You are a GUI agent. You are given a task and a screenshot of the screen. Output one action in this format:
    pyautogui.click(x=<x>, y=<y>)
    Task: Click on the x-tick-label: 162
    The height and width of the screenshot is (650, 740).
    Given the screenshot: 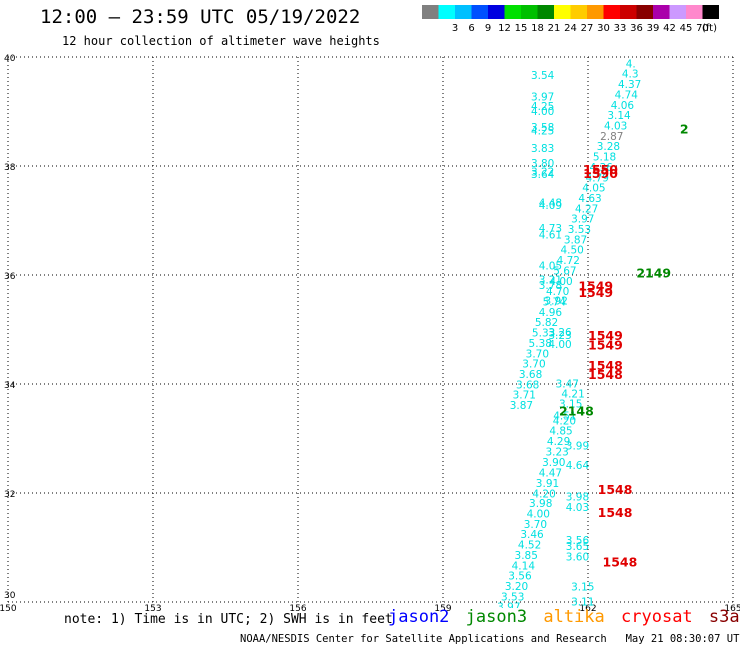 What is the action you would take?
    pyautogui.click(x=587, y=609)
    